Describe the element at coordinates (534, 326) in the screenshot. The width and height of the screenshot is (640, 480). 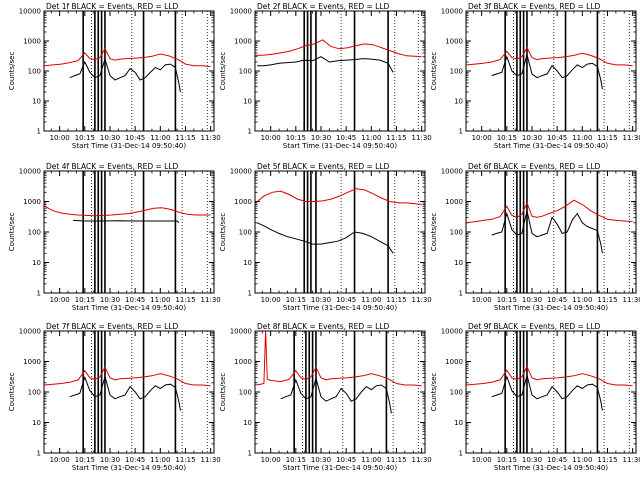
I see `panel-title: Det 9f BLACK = Events, RED = LLD` at that location.